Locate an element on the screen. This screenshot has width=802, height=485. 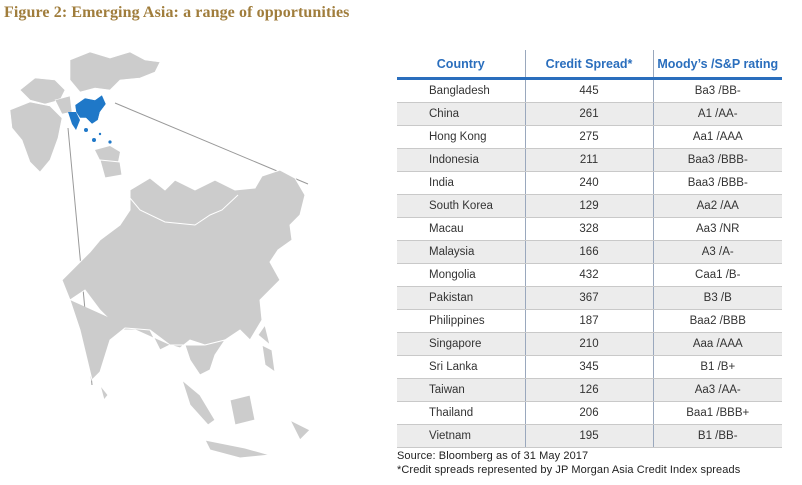
table-row: India 240 Baa3 /BBB- is located at coordinates (589, 183).